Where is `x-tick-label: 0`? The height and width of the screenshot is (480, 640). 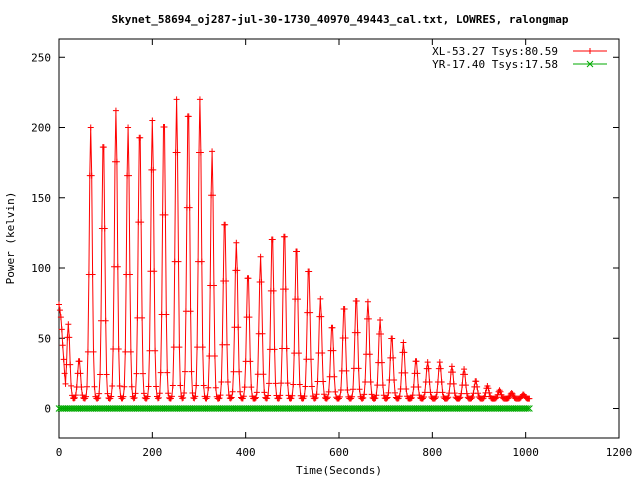
x-tick-label: 0 is located at coordinates (59, 452).